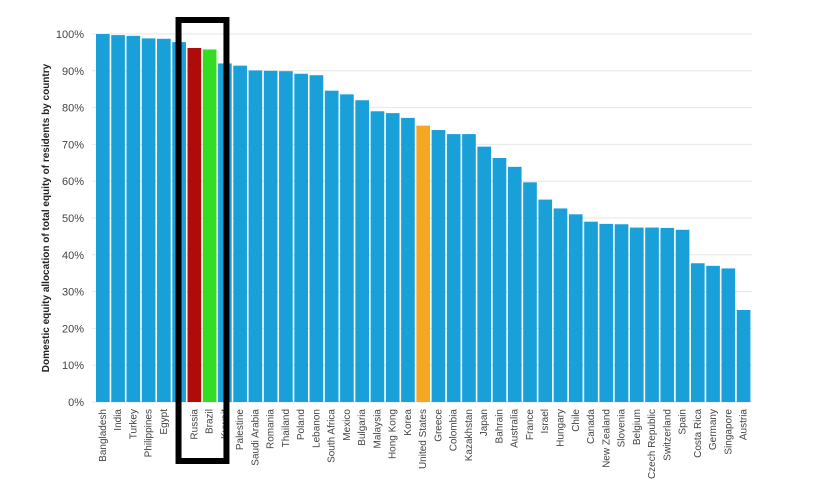  Describe the element at coordinates (408, 422) in the screenshot. I see `x-tick-label: Korea` at that location.